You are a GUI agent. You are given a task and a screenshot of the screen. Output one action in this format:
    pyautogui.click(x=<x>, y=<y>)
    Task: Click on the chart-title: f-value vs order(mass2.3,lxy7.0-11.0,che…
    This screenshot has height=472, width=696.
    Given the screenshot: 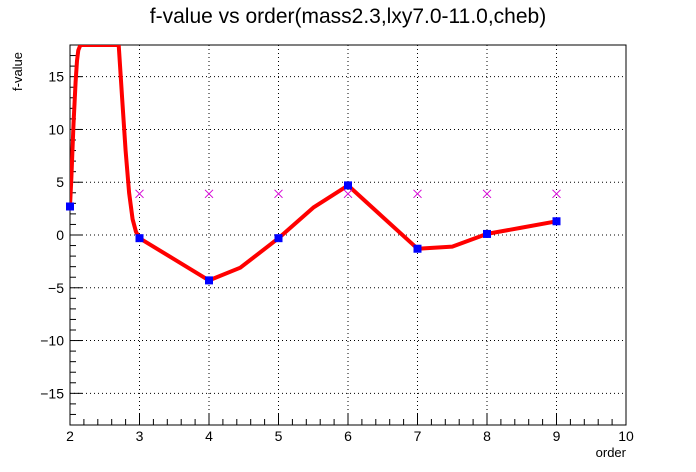 What is the action you would take?
    pyautogui.click(x=348, y=16)
    